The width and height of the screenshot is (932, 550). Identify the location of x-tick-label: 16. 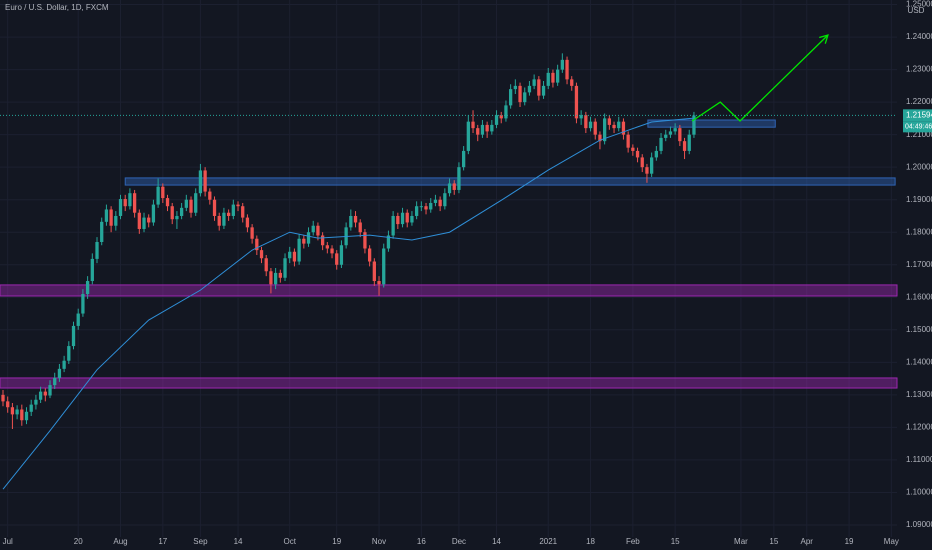
(421, 541).